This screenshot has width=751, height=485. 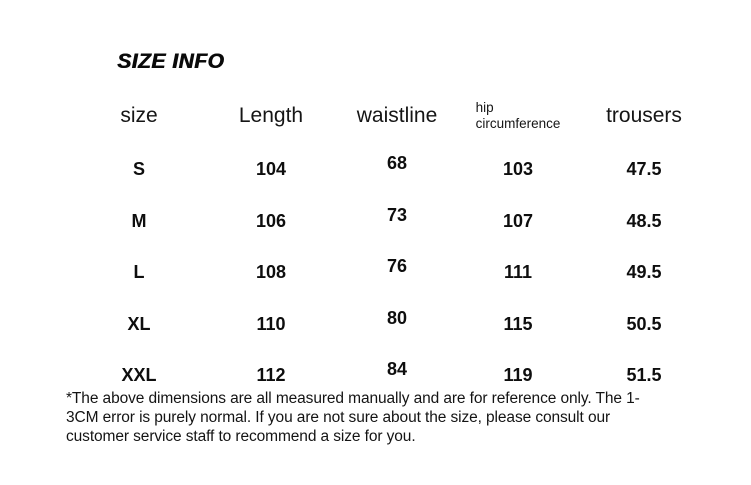 I want to click on row-xxl-length: 112, so click(x=271, y=375).